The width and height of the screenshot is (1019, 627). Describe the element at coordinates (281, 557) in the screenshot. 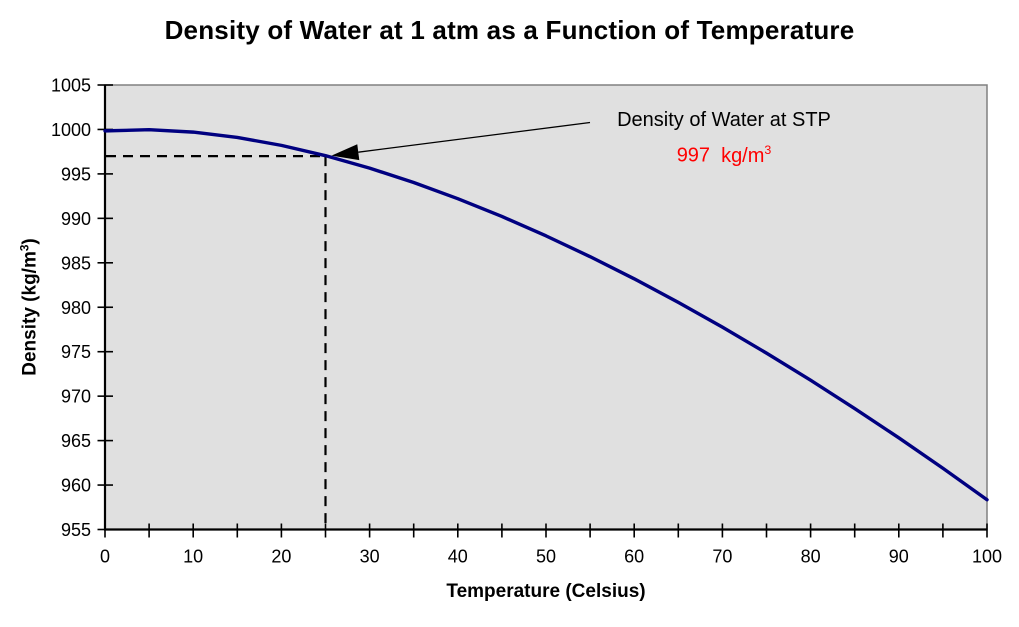

I see `x-tick-label: 20` at that location.